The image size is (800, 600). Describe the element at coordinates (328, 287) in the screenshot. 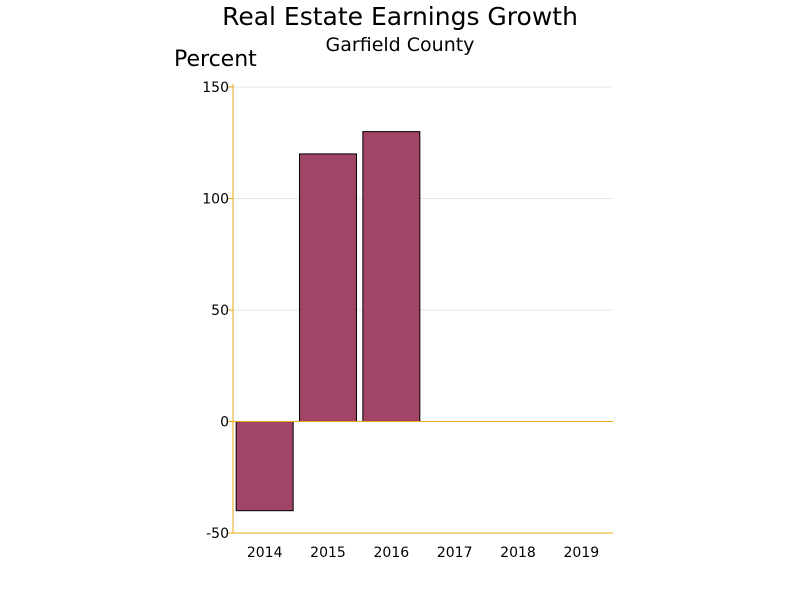

I see `bar-2015` at that location.